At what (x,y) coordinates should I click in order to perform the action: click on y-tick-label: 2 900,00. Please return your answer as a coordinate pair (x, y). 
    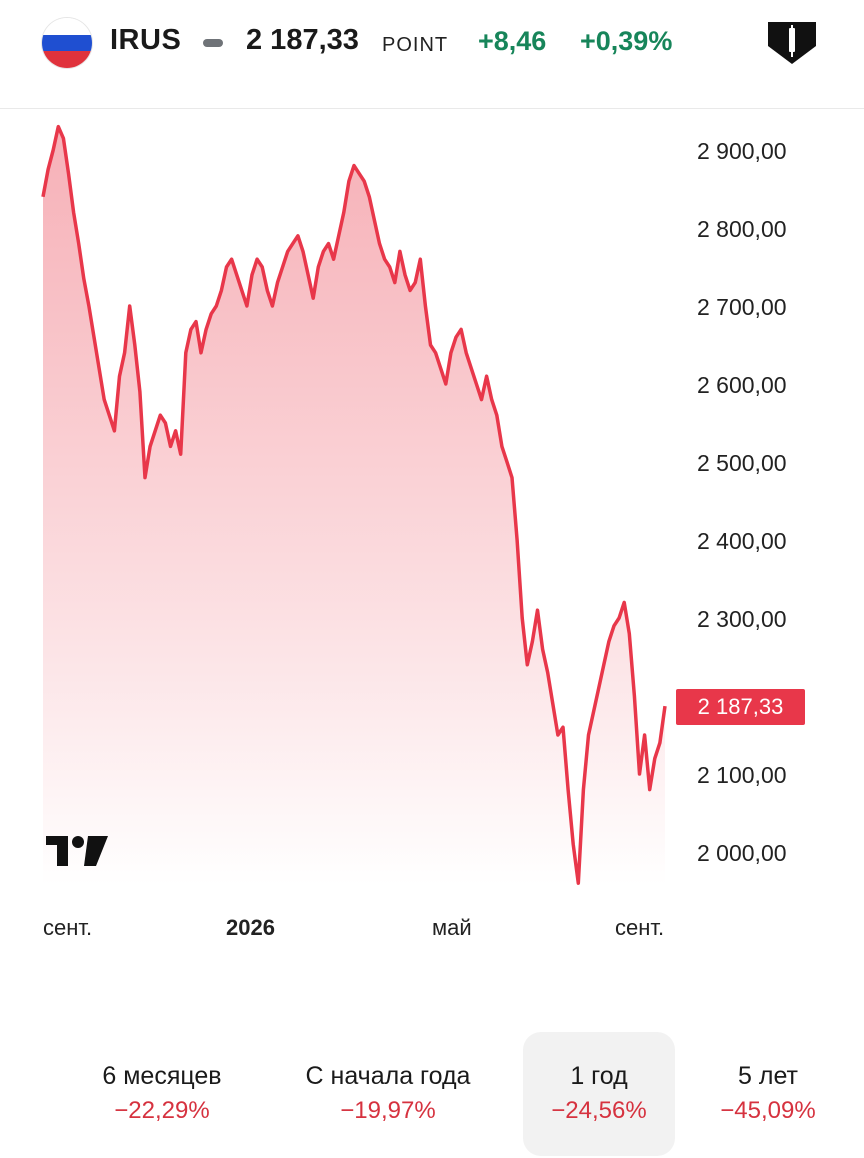
    Looking at the image, I should click on (742, 151).